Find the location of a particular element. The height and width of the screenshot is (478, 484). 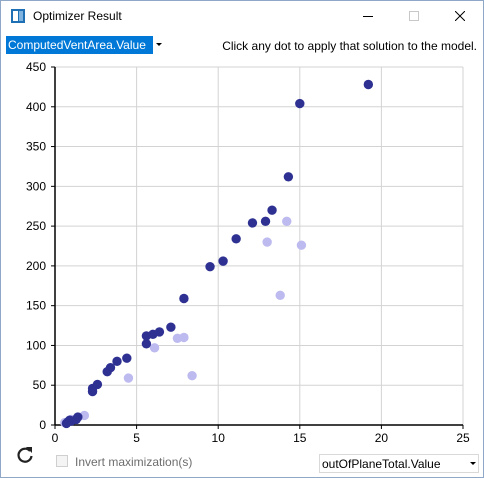

y-tick-label: 250 is located at coordinates (36, 226).